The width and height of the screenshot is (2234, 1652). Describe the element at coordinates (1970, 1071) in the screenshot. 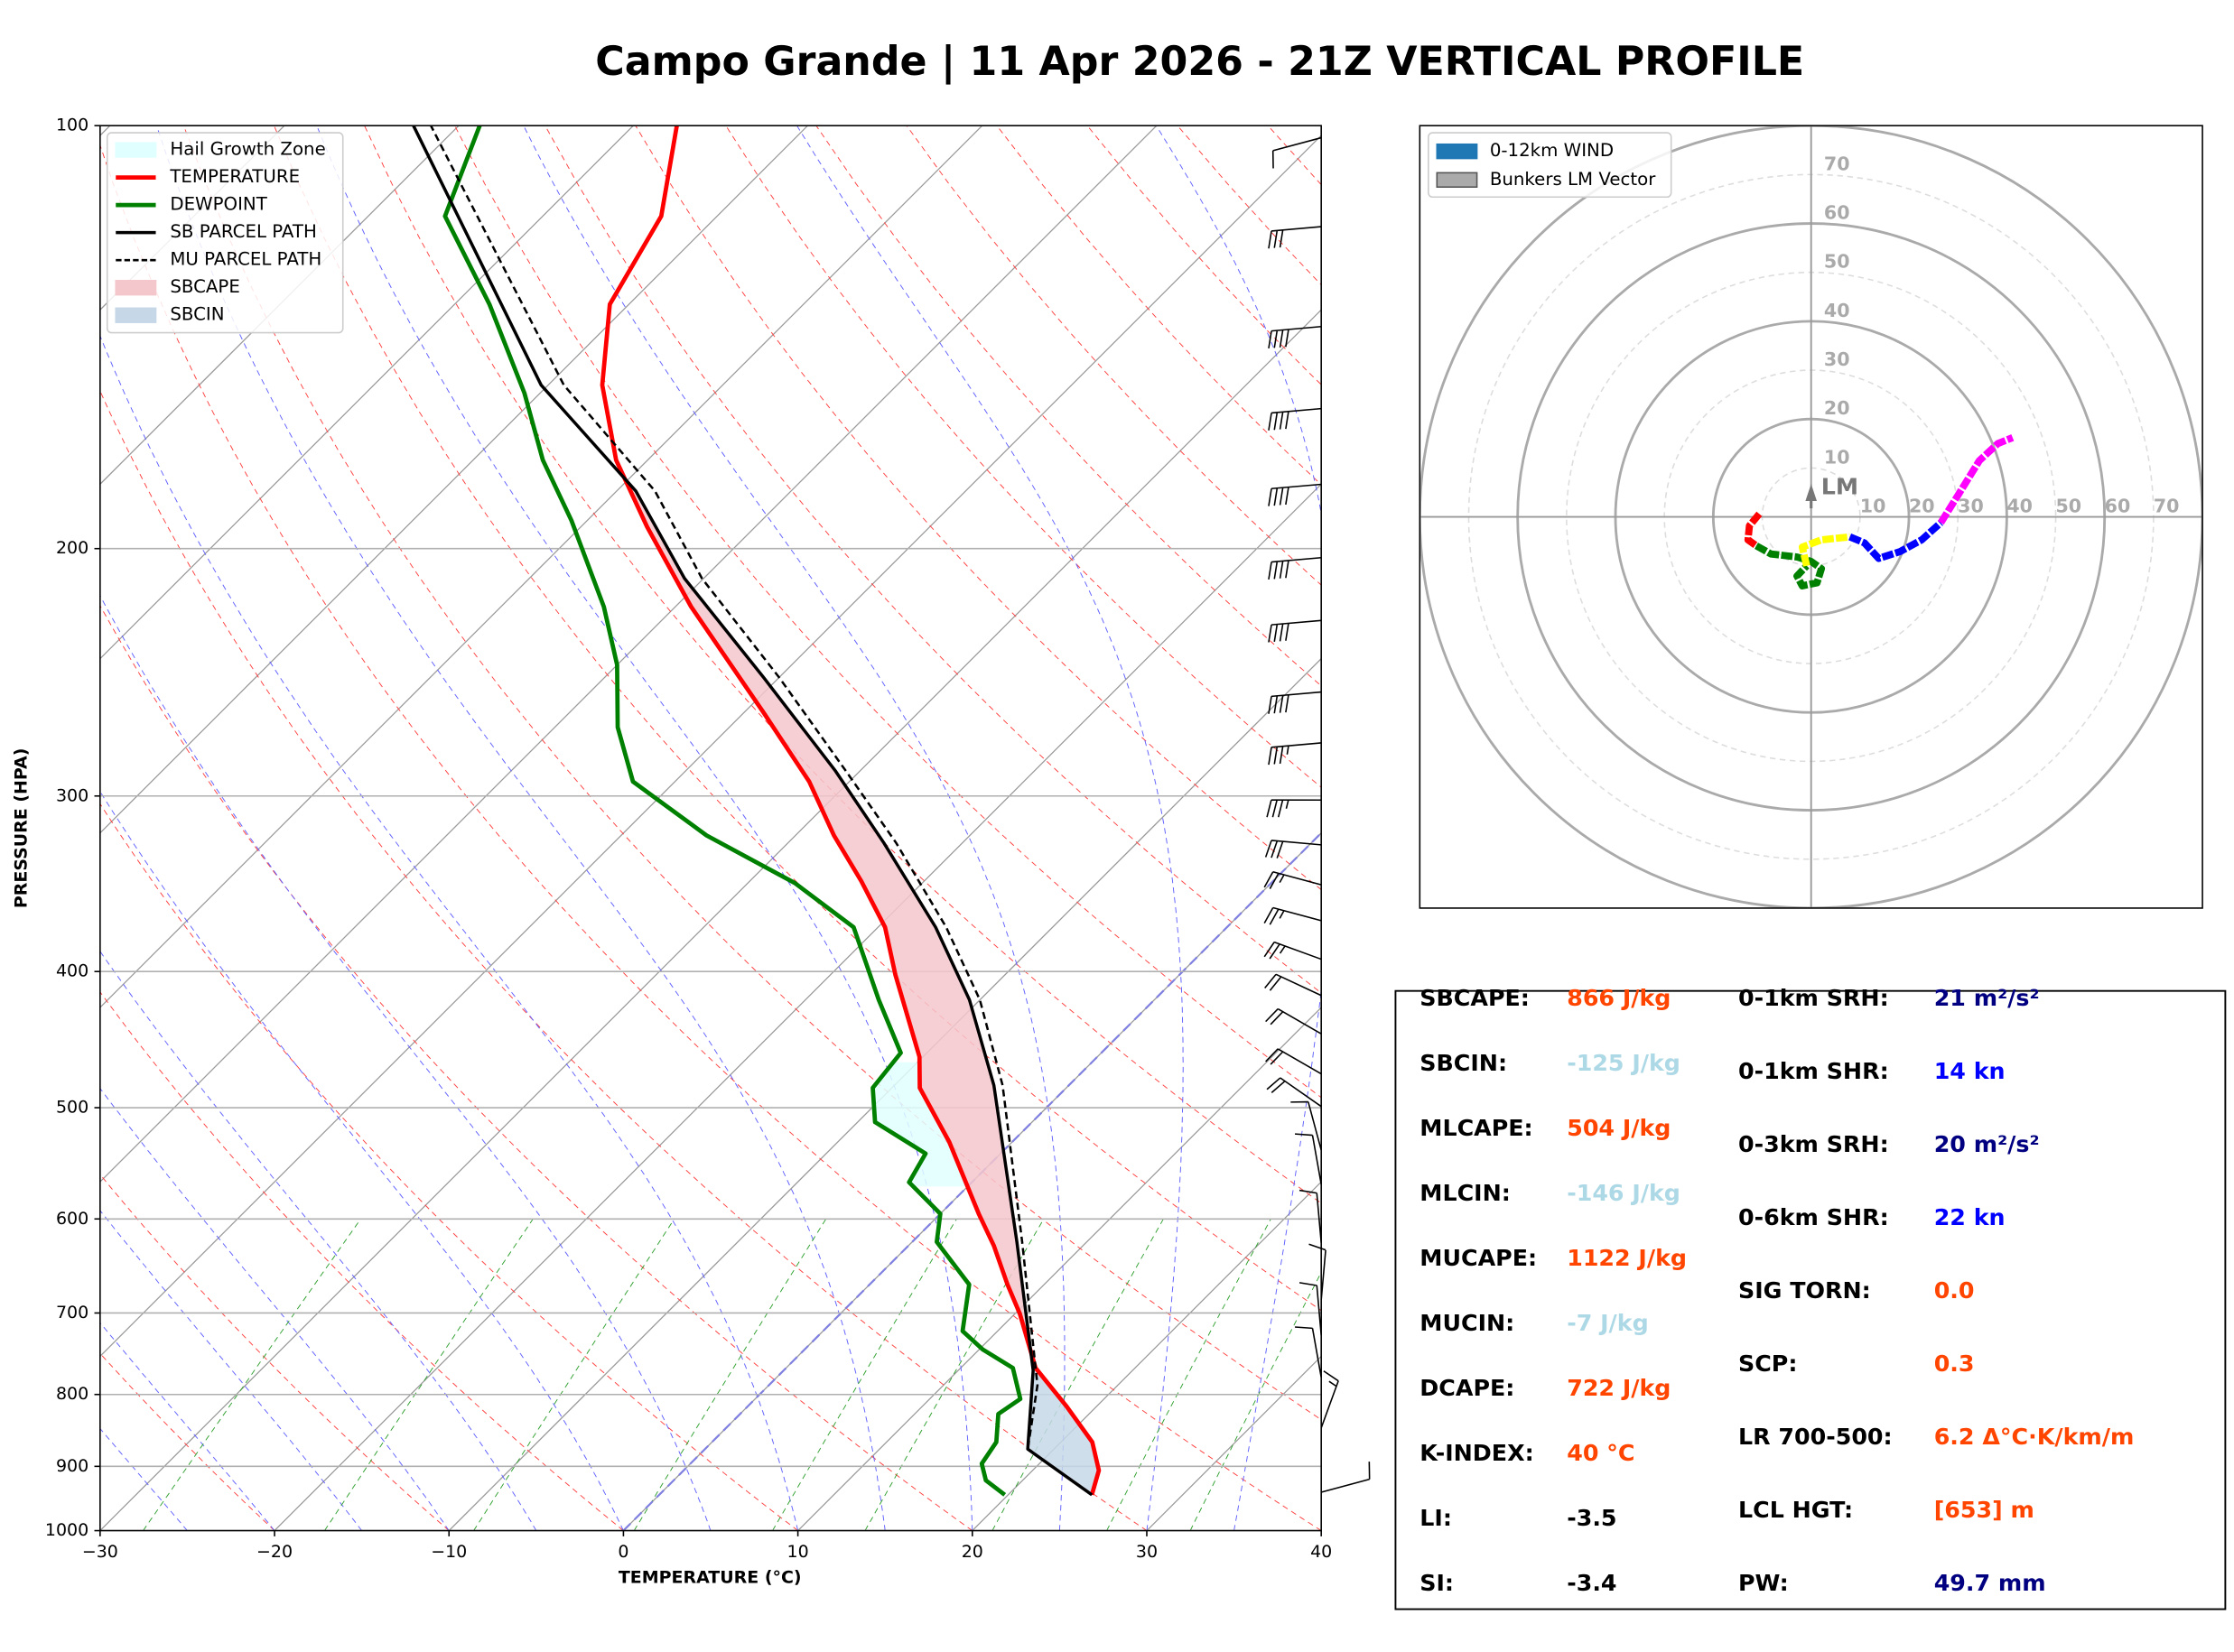

I see `index-value: 14 kn` at that location.